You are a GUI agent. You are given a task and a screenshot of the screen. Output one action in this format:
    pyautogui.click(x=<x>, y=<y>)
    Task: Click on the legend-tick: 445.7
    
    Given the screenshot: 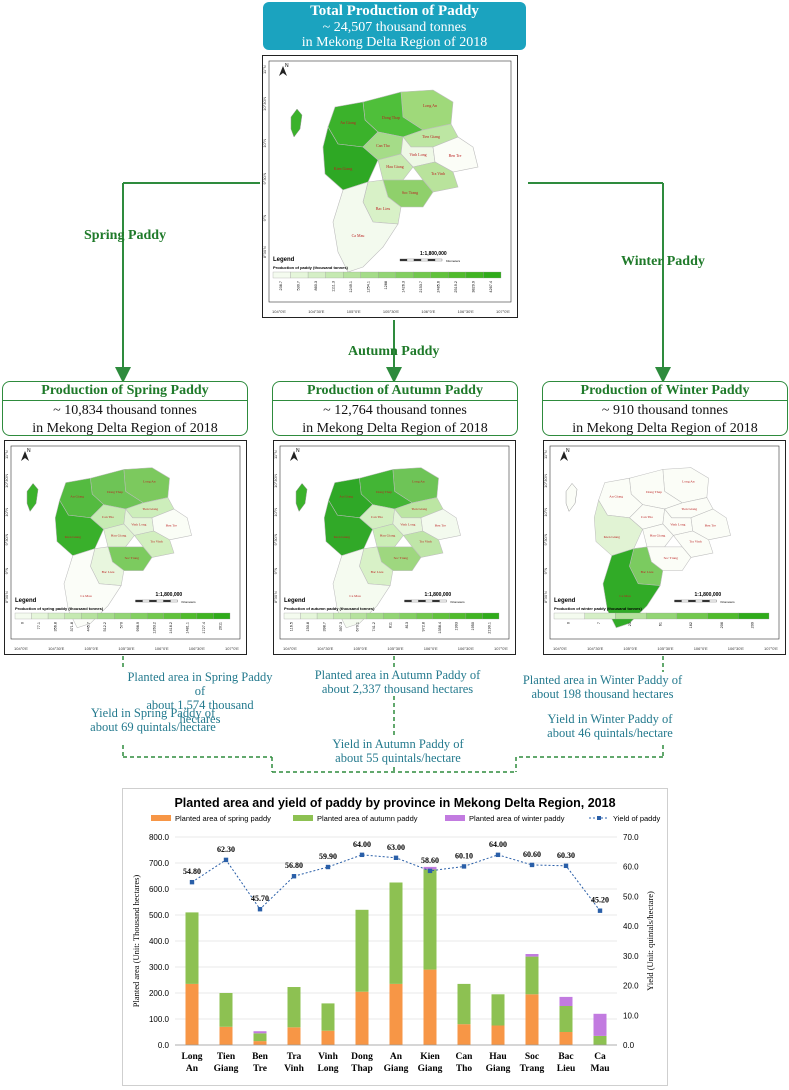 What is the action you would take?
    pyautogui.click(x=88, y=627)
    